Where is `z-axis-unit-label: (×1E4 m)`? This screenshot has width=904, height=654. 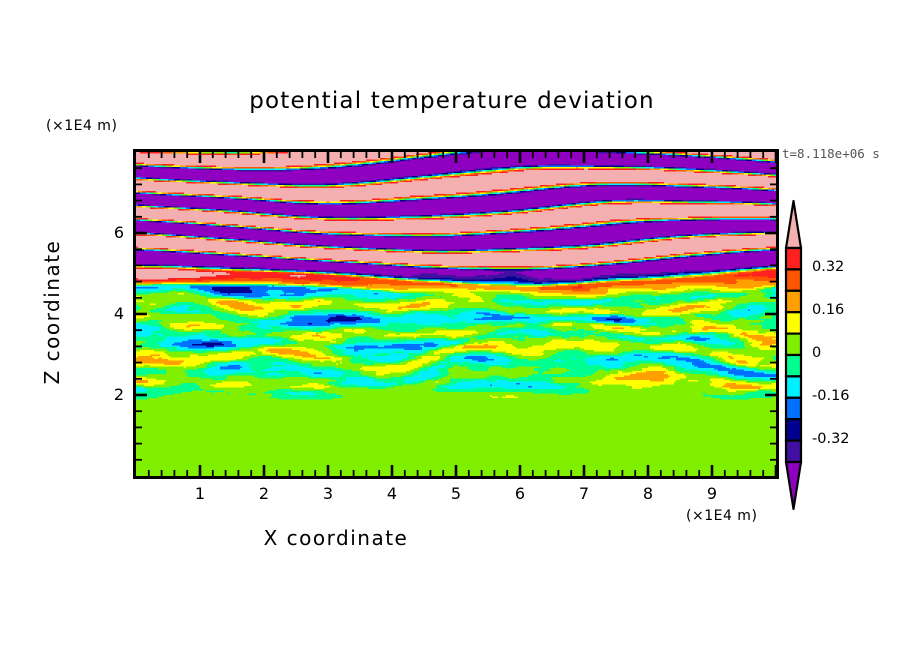 z-axis-unit-label: (×1E4 m) is located at coordinates (82, 126).